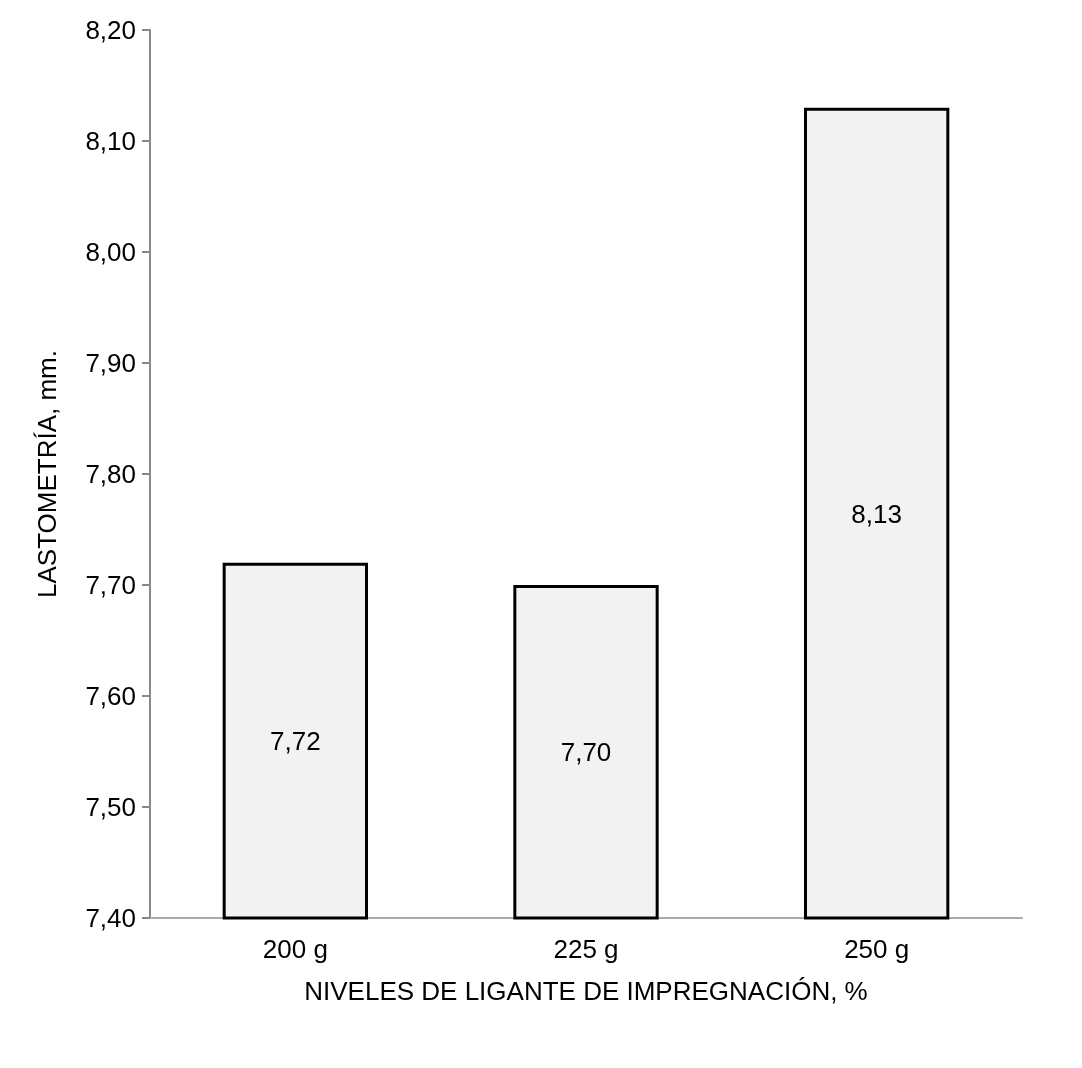 Image resolution: width=1082 pixels, height=1068 pixels. What do you see at coordinates (47, 474) in the screenshot?
I see `y-axis-title: LASTOMETRÍA, mm.` at bounding box center [47, 474].